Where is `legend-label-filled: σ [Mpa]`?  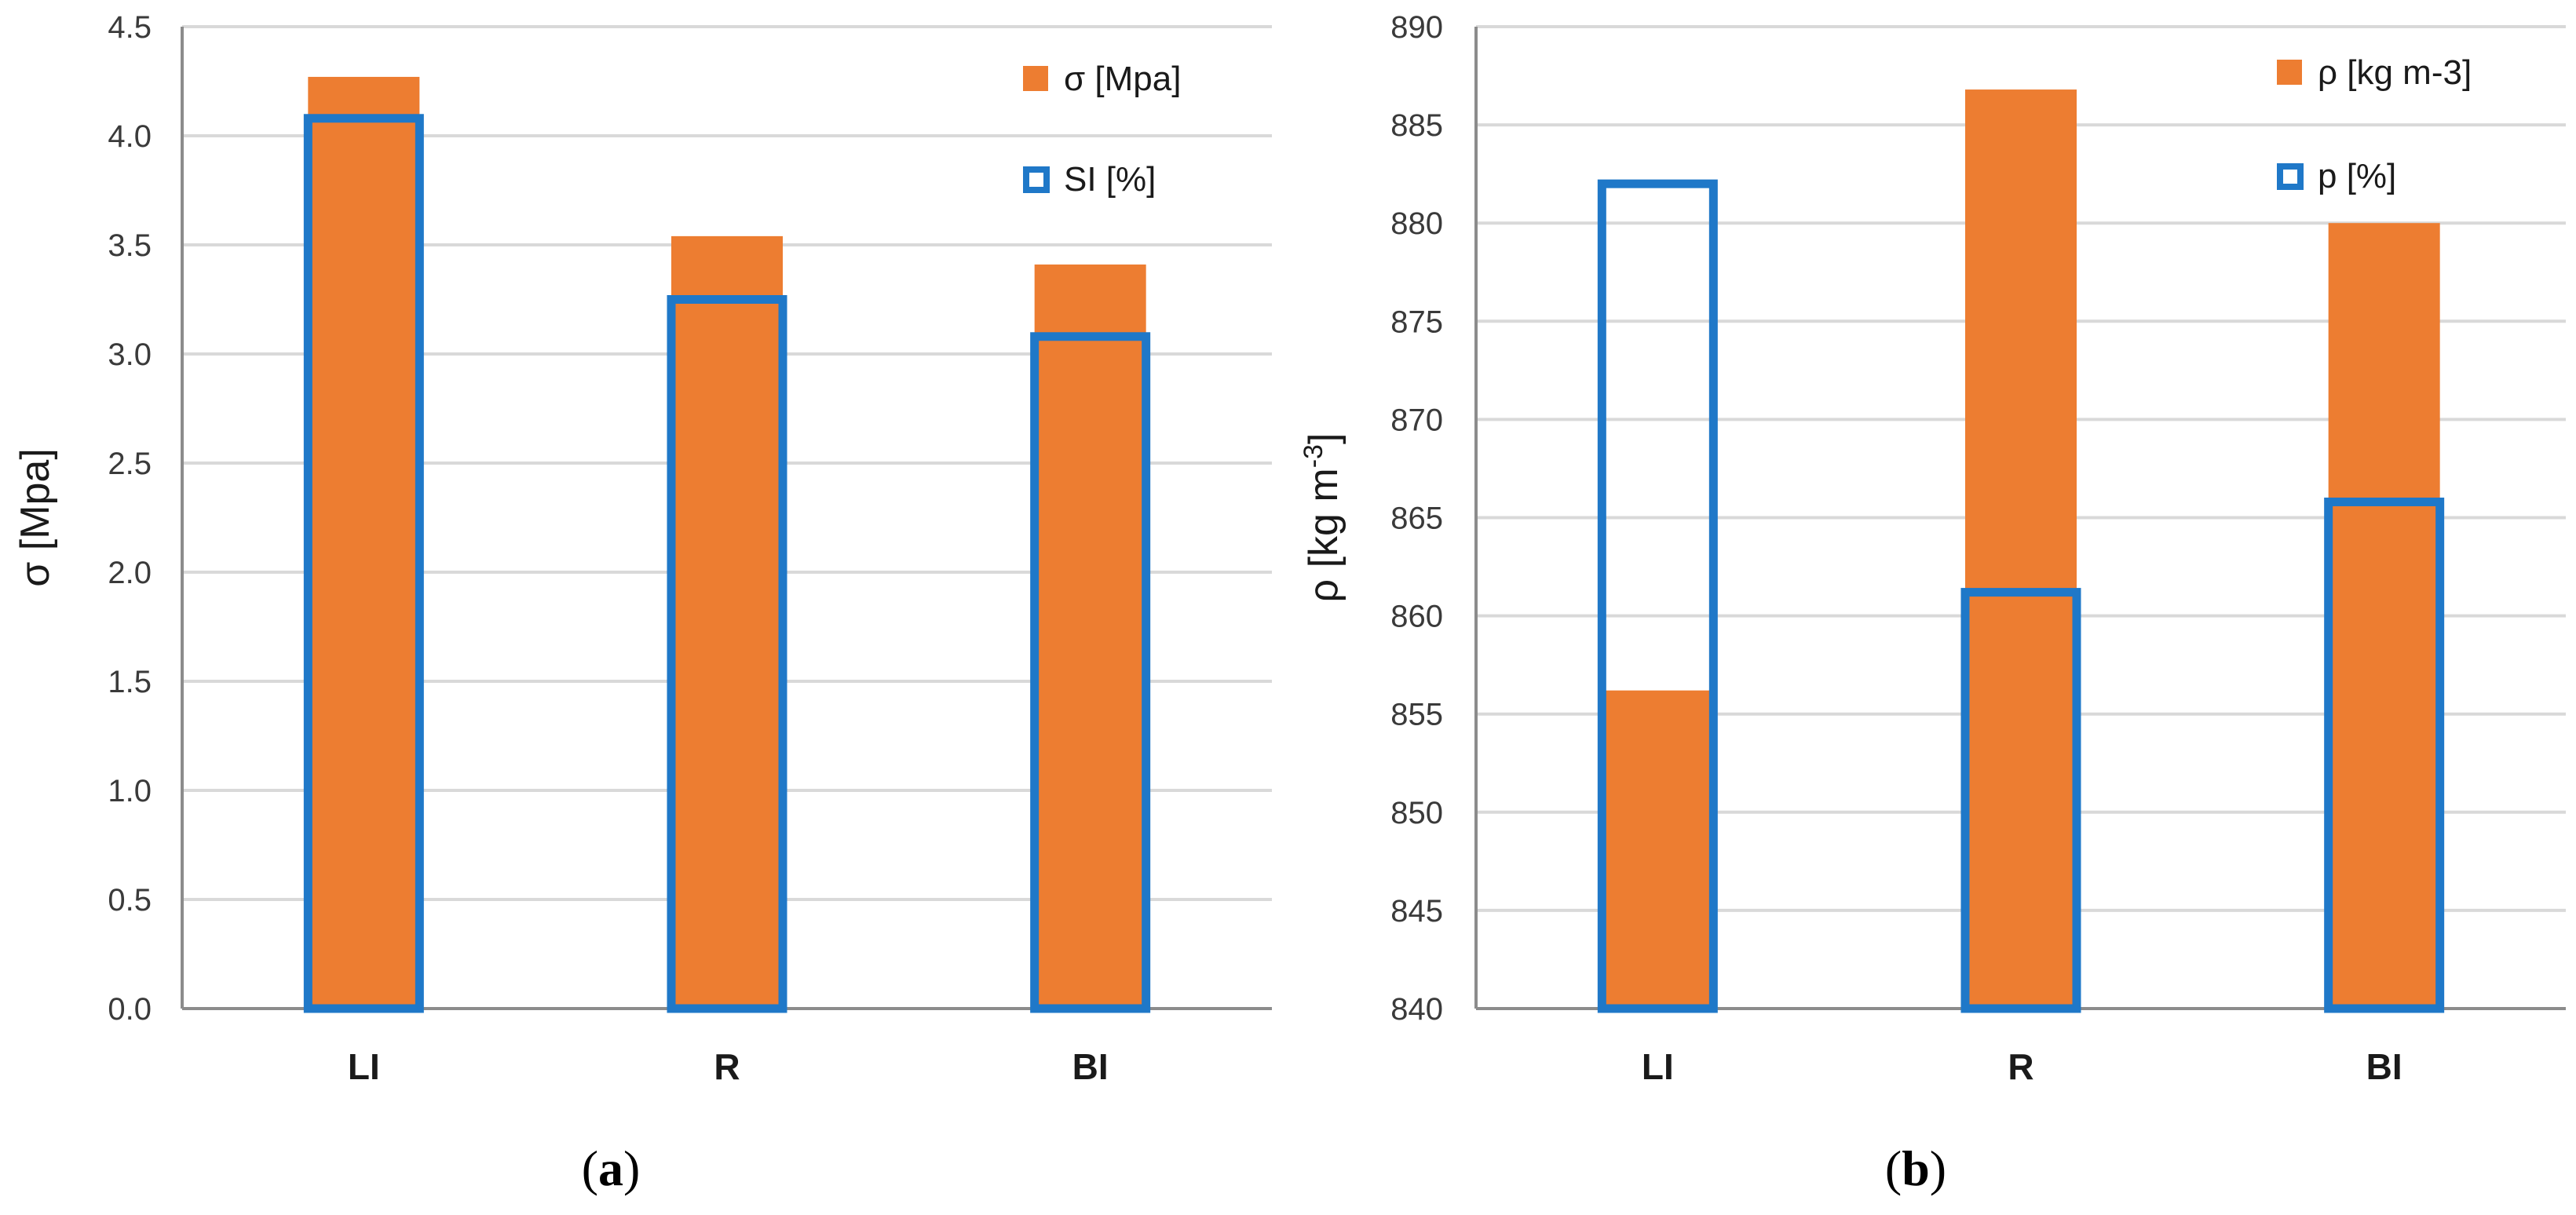 legend-label-filled: σ [Mpa] is located at coordinates (1122, 79).